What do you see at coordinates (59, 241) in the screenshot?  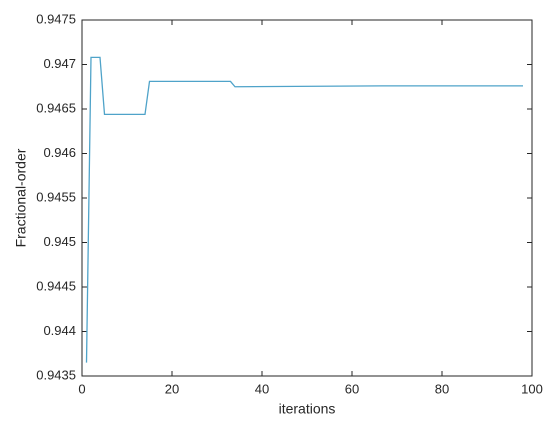 I see `y-tick-label: 0.945` at bounding box center [59, 241].